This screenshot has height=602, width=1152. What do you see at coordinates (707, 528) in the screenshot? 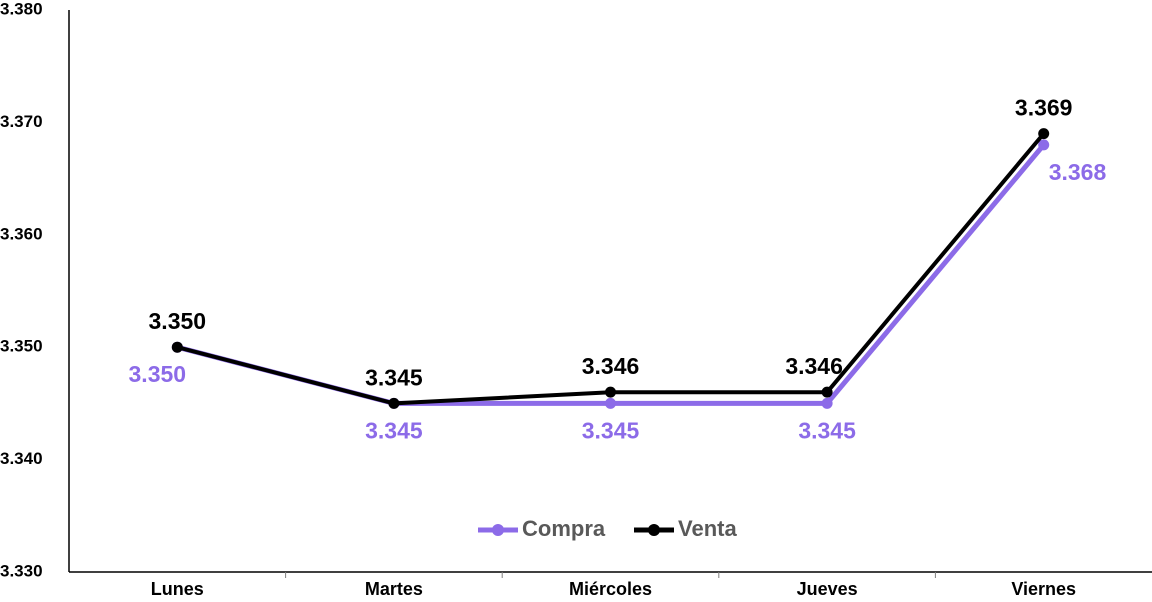
I see `legend-label-venta: Venta` at bounding box center [707, 528].